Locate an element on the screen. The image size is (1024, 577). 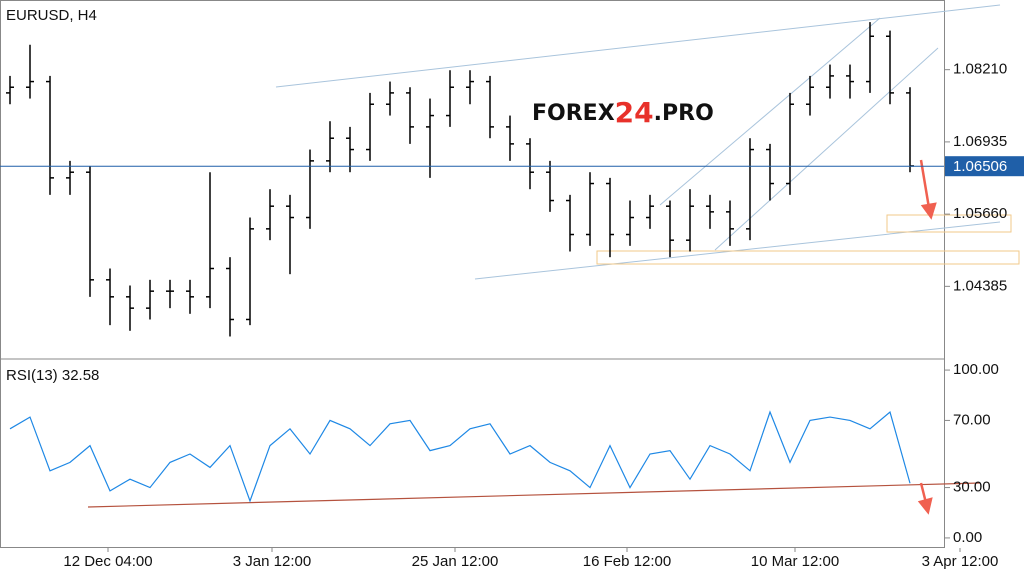
last-price-label: 1.06506 is located at coordinates (980, 166).